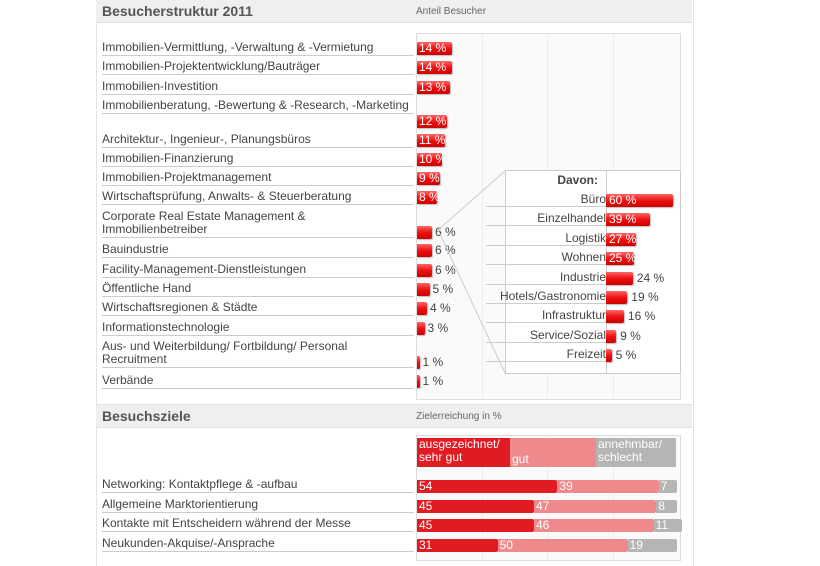 The height and width of the screenshot is (566, 820). What do you see at coordinates (667, 486) in the screenshot?
I see `bar-segment: 7` at bounding box center [667, 486].